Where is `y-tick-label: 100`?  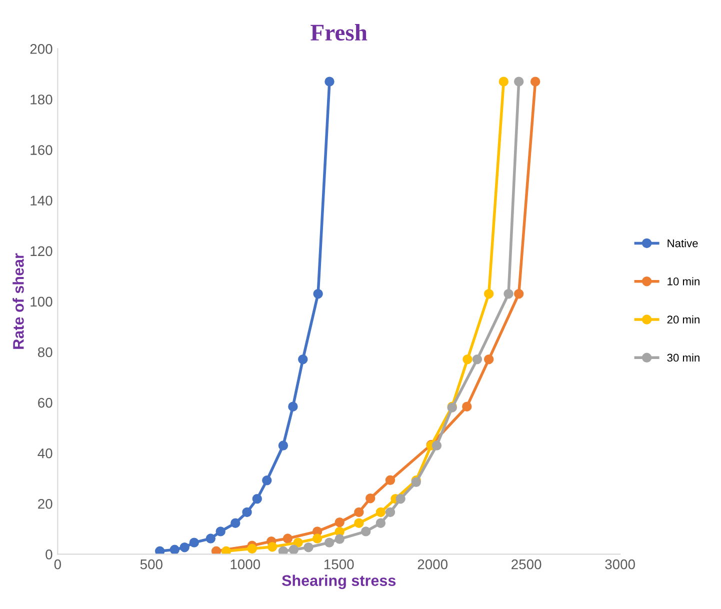 y-tick-label: 100 is located at coordinates (41, 301).